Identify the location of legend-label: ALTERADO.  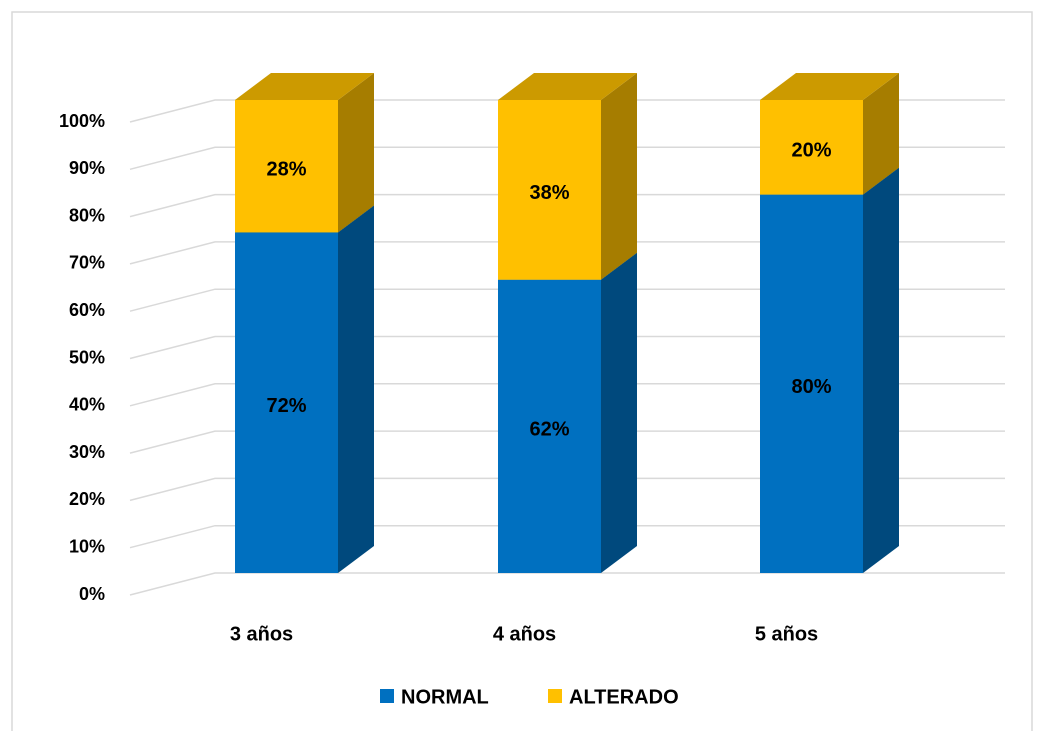
(624, 697).